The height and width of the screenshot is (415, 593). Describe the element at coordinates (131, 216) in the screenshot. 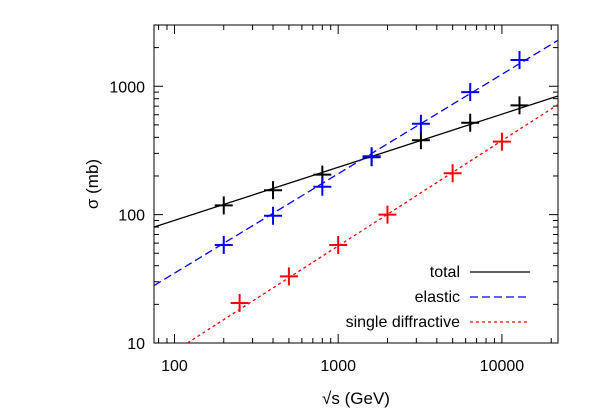

I see `y-tick-label: 100` at that location.